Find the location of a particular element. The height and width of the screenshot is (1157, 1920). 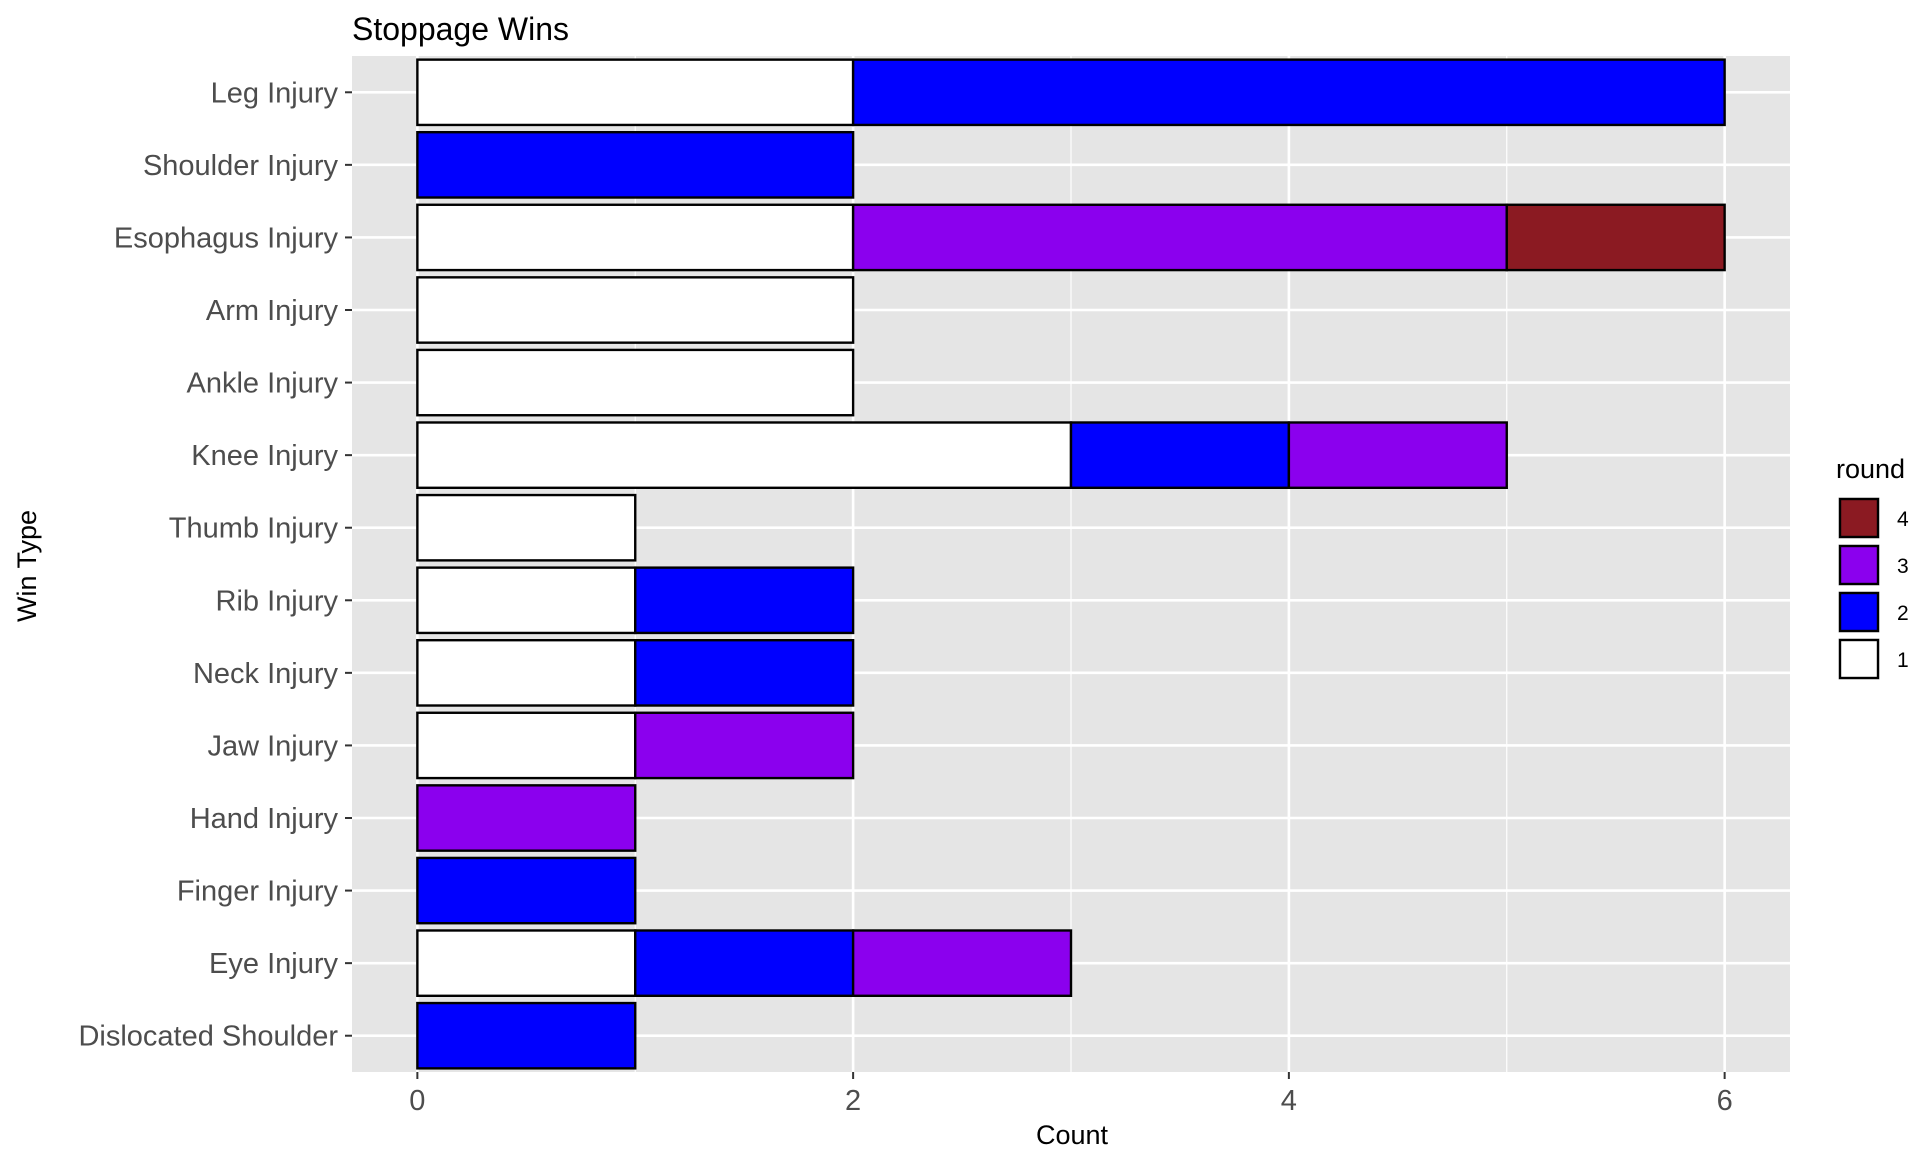

y-tick-label: Esophagus Injury is located at coordinates (226, 238).